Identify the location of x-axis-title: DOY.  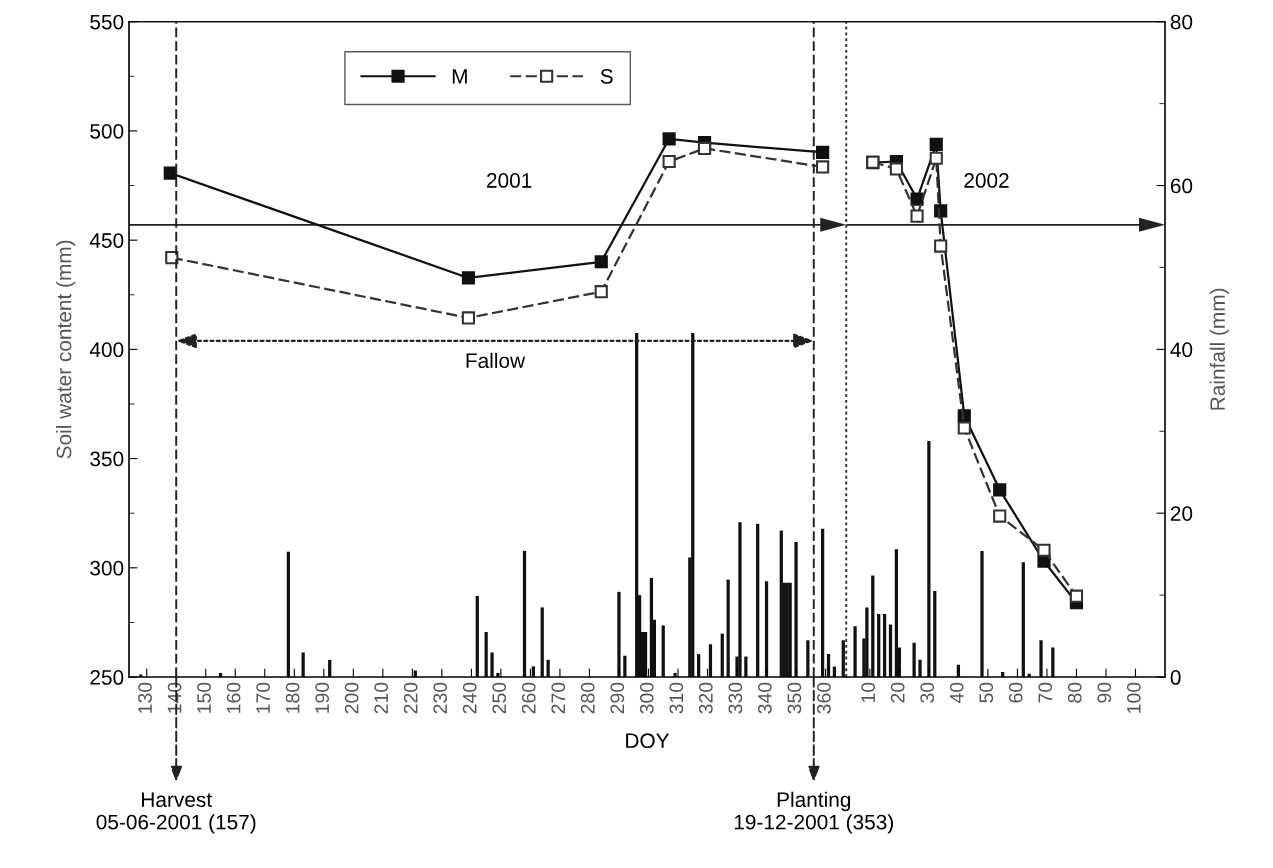
(648, 741).